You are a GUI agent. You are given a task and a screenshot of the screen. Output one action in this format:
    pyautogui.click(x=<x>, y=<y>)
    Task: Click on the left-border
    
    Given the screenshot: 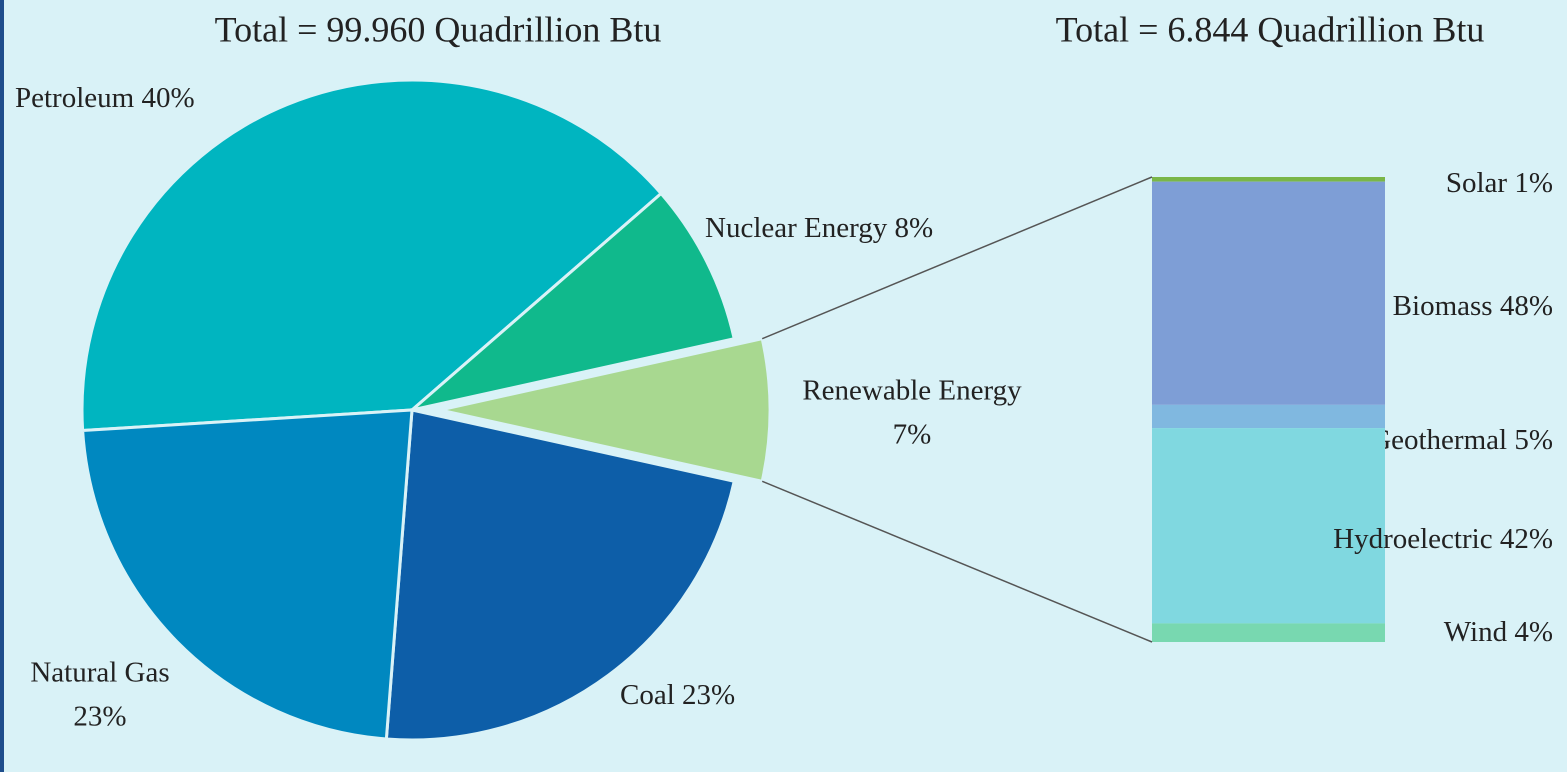 What is the action you would take?
    pyautogui.click(x=2, y=386)
    